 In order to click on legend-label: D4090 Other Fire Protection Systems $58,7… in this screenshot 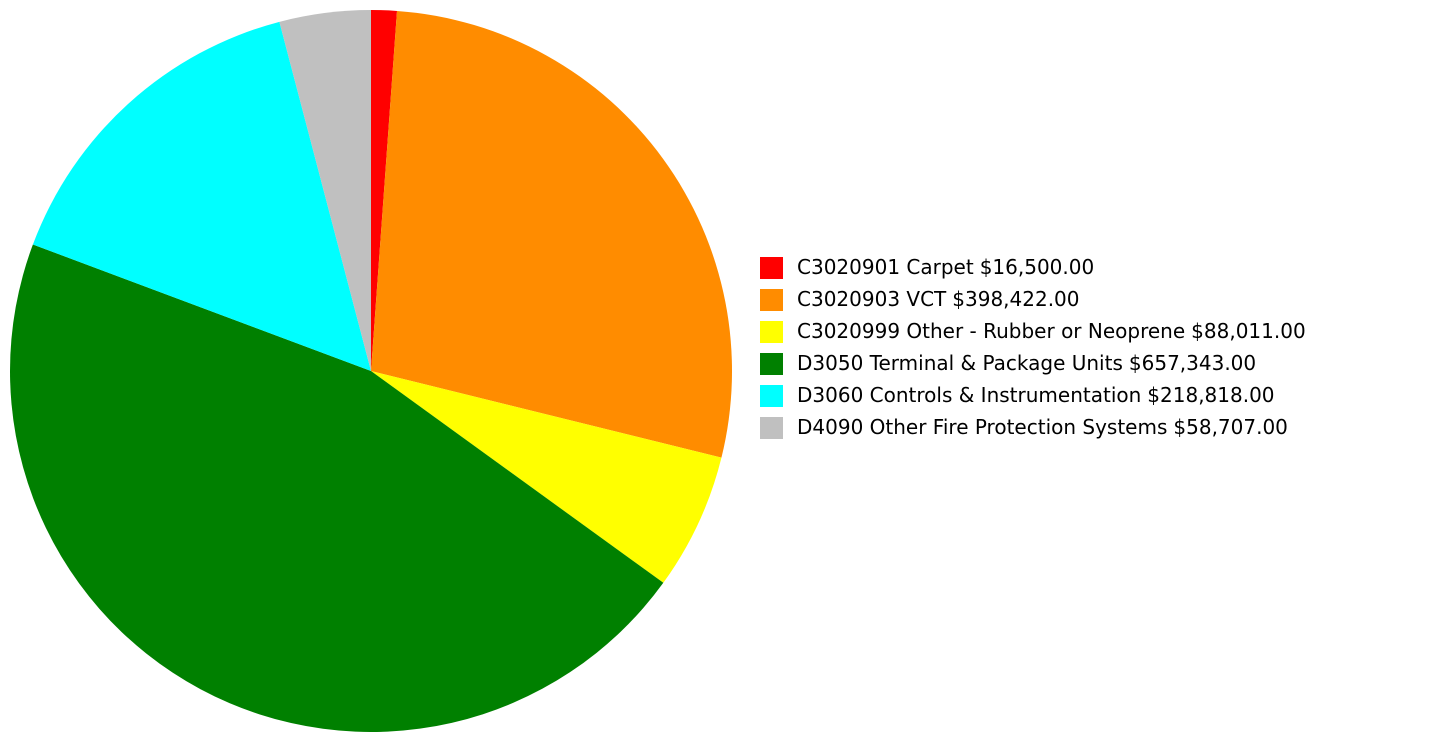, I will do `click(1042, 427)`.